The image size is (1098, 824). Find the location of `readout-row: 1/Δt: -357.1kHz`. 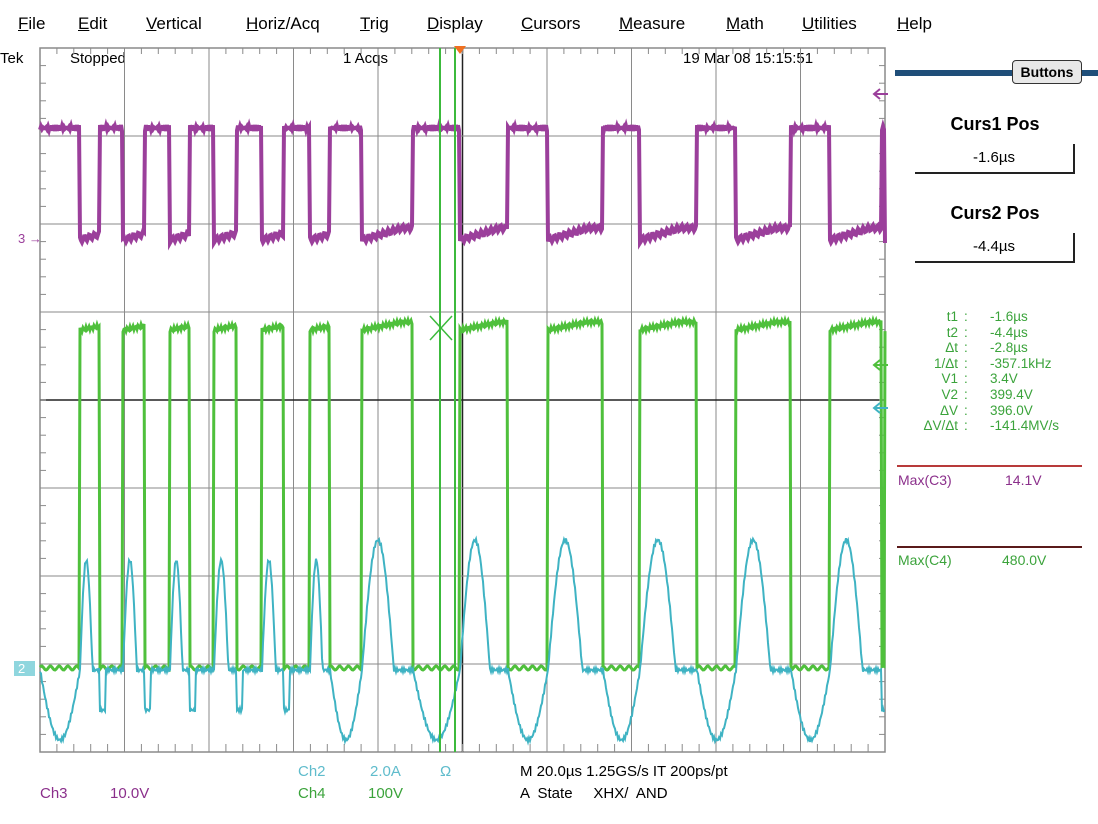

readout-row: 1/Δt: -357.1kHz is located at coordinates (985, 364).